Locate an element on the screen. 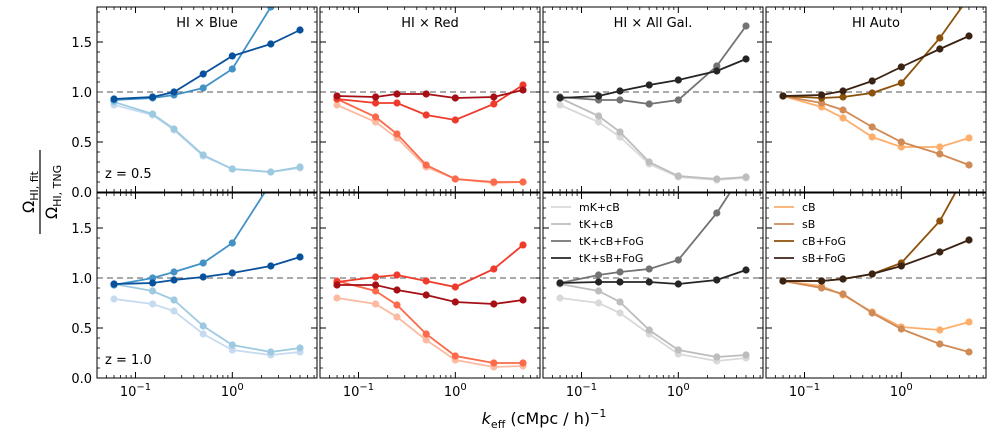 Image resolution: width=997 pixels, height=432 pixels. panel-title: HI × Red is located at coordinates (429, 23).